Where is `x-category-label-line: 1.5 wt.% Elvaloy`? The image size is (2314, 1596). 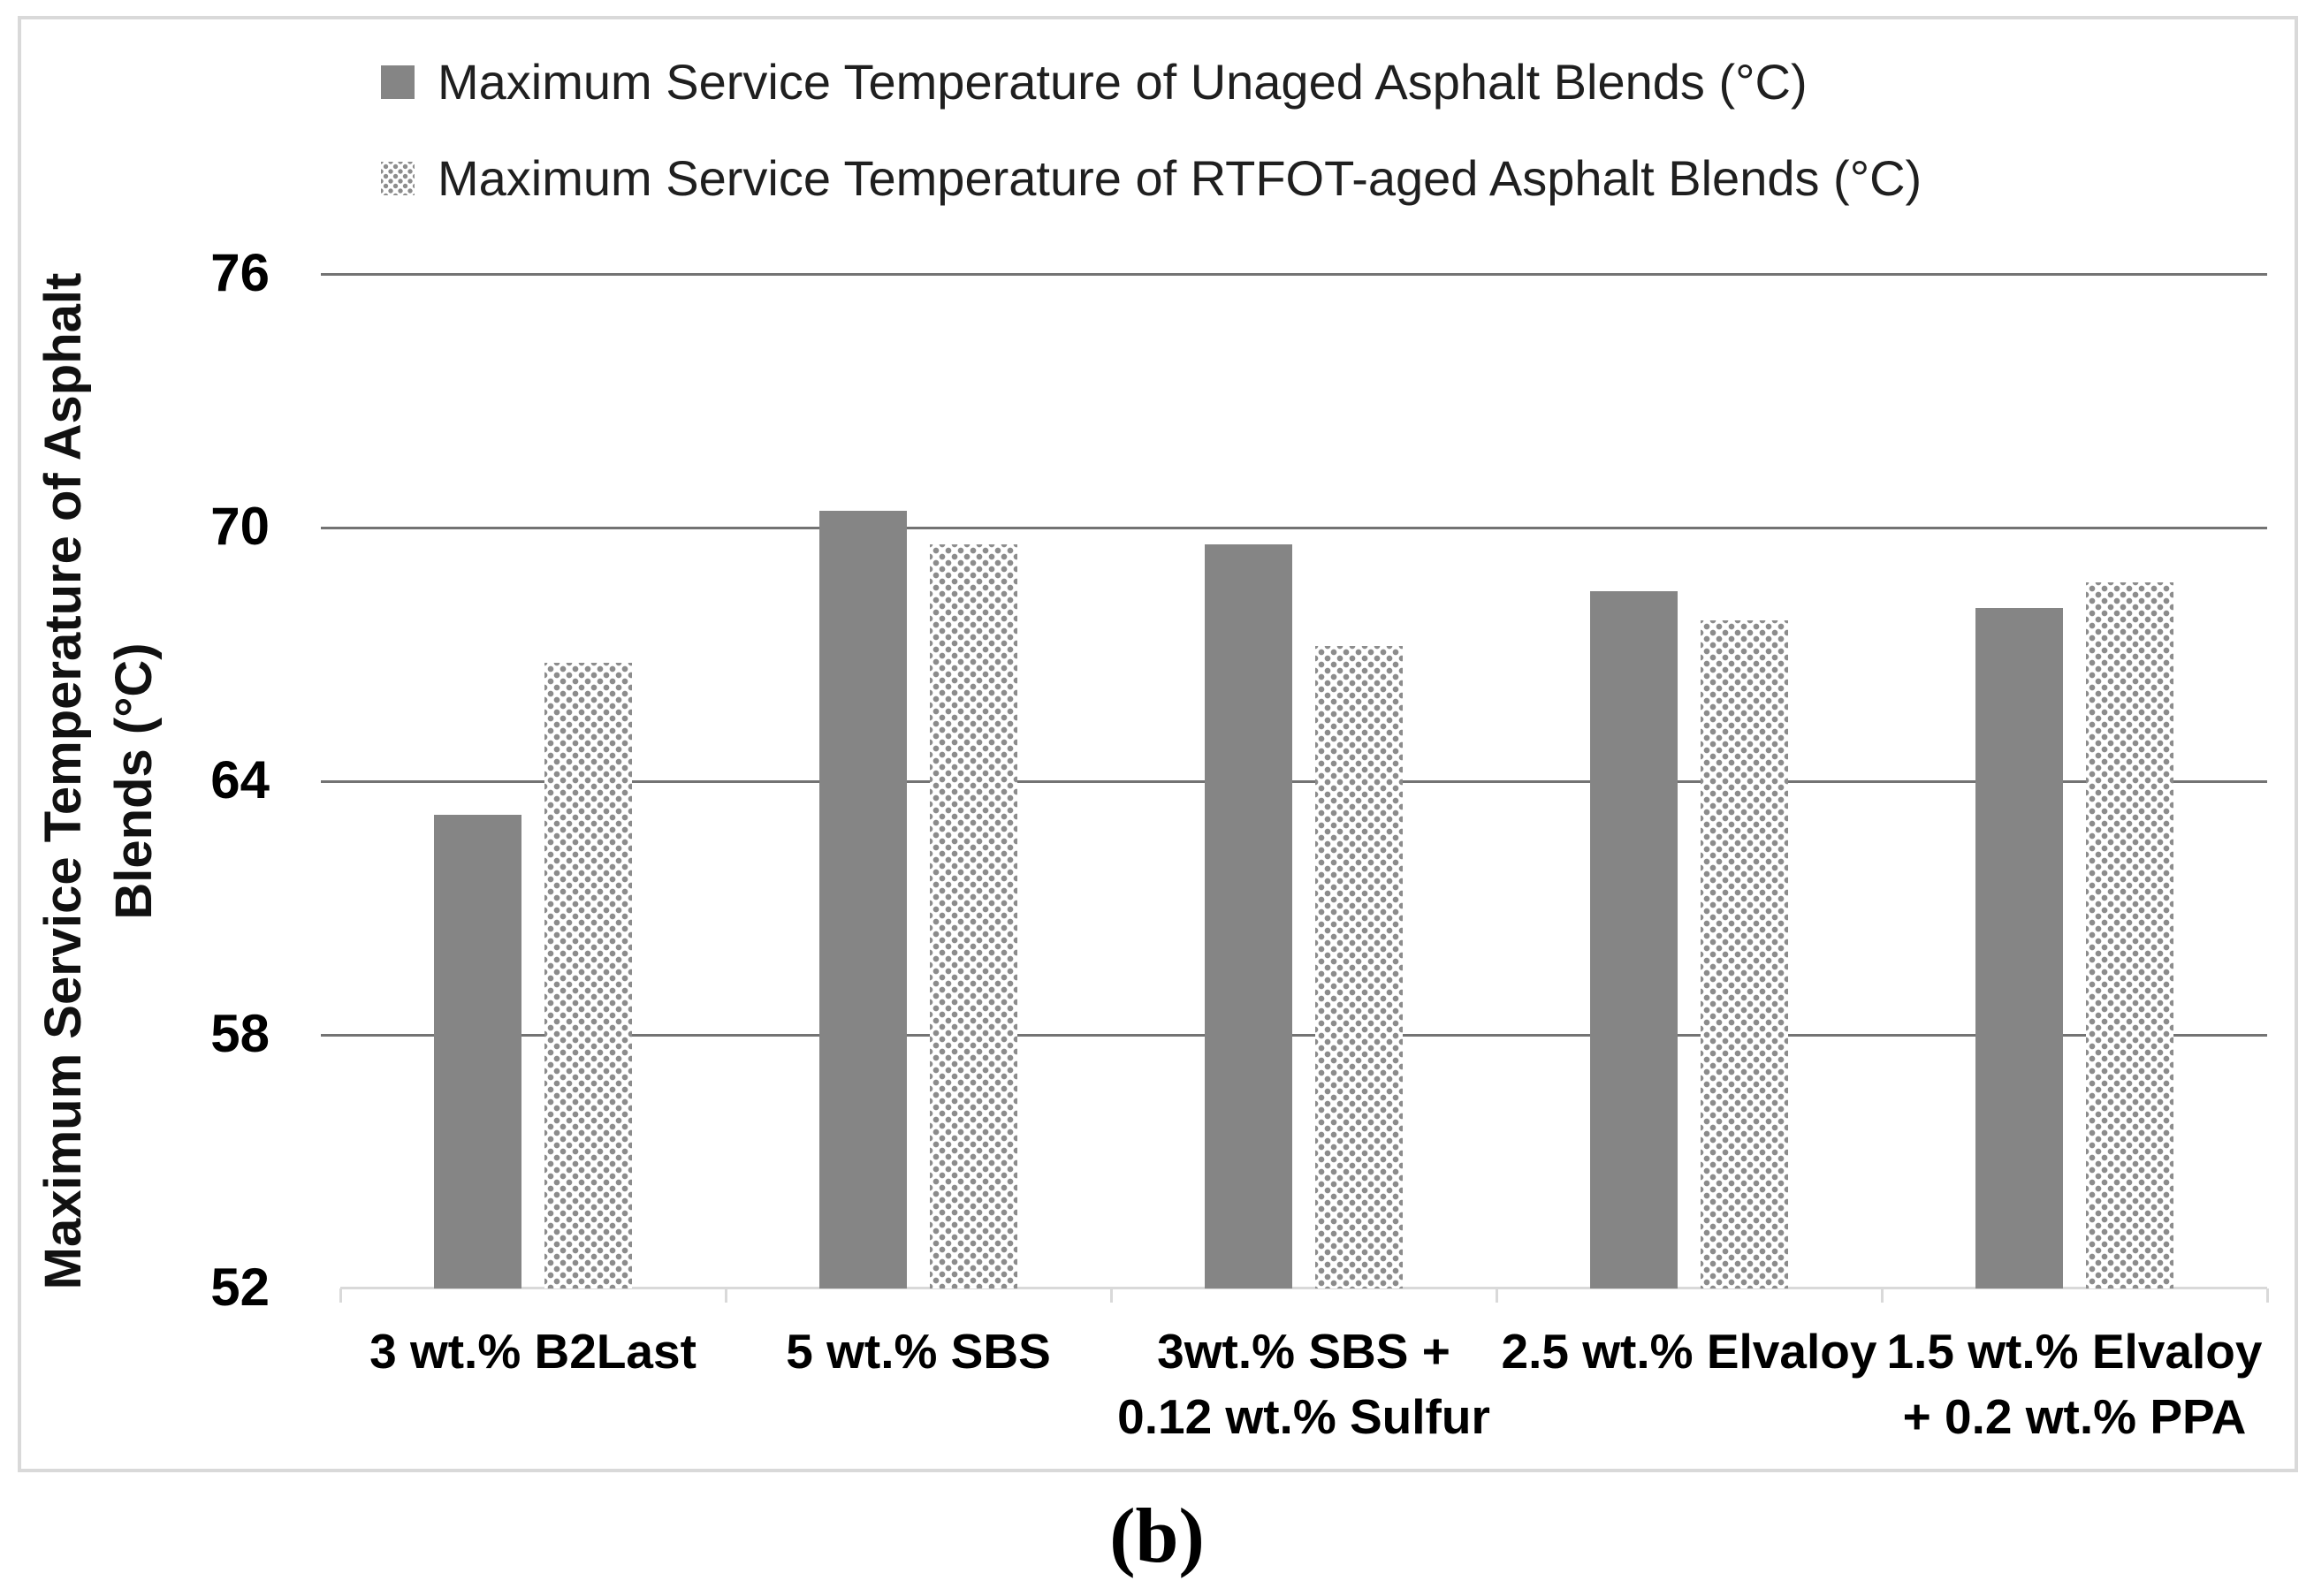 x-category-label-line: 1.5 wt.% Elvaloy is located at coordinates (2074, 1351).